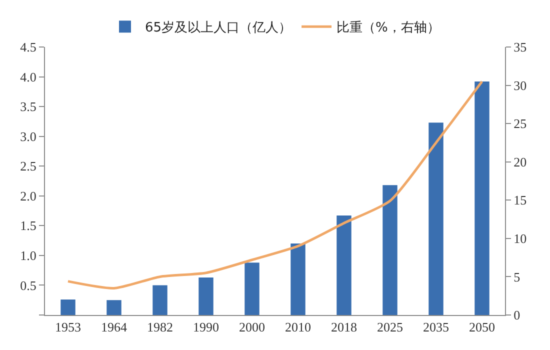 The height and width of the screenshot is (350, 550). Describe the element at coordinates (28, 136) in the screenshot. I see `y-tick-label: 3.0` at that location.